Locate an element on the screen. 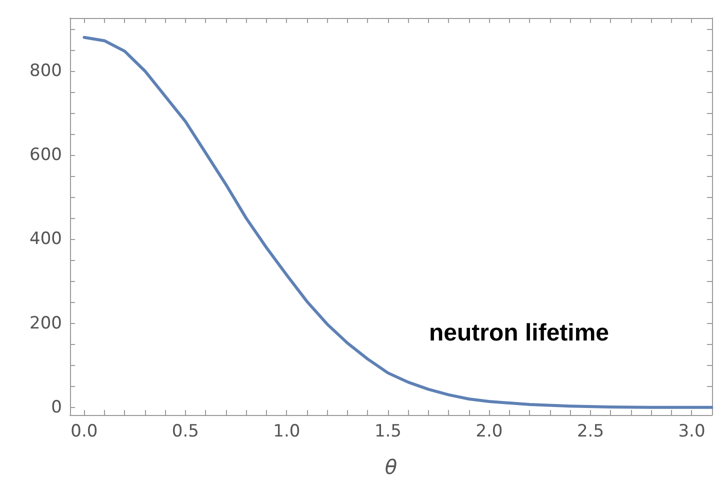 This screenshot has width=721, height=494. annotation: neutron lifetime is located at coordinates (519, 333).